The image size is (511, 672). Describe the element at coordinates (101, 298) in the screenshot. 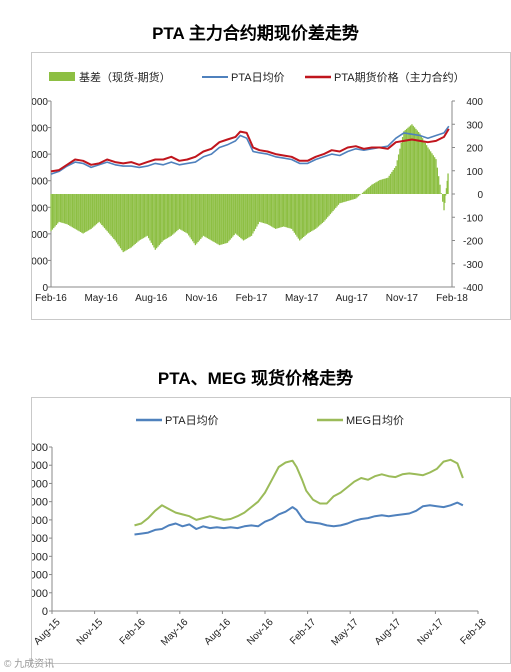

I see `chart1-x-tick-label: May-16` at that location.